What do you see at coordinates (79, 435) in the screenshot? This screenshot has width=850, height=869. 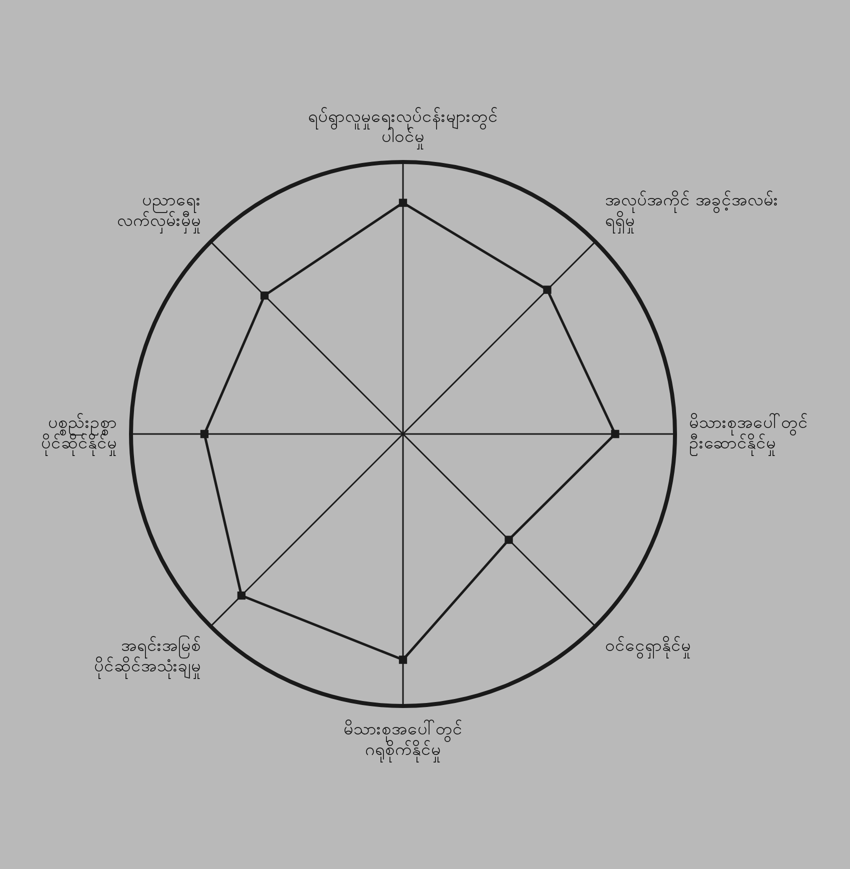 I see `spoke-label: ပစ္စည်းဥစ္စာ ပိုင်ဆိုင်နိုင်မှု` at bounding box center [79, 435].